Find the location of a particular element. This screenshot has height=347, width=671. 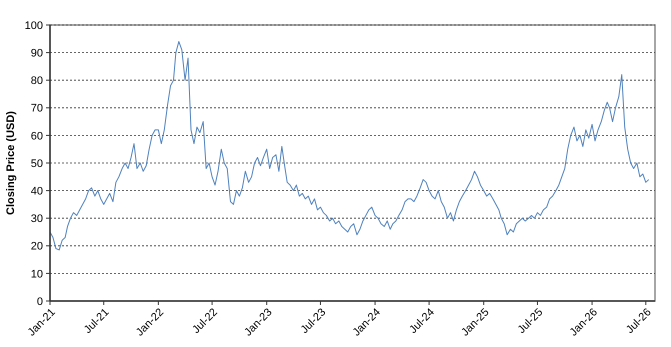

y-tick-label: 70 is located at coordinates (36, 108).